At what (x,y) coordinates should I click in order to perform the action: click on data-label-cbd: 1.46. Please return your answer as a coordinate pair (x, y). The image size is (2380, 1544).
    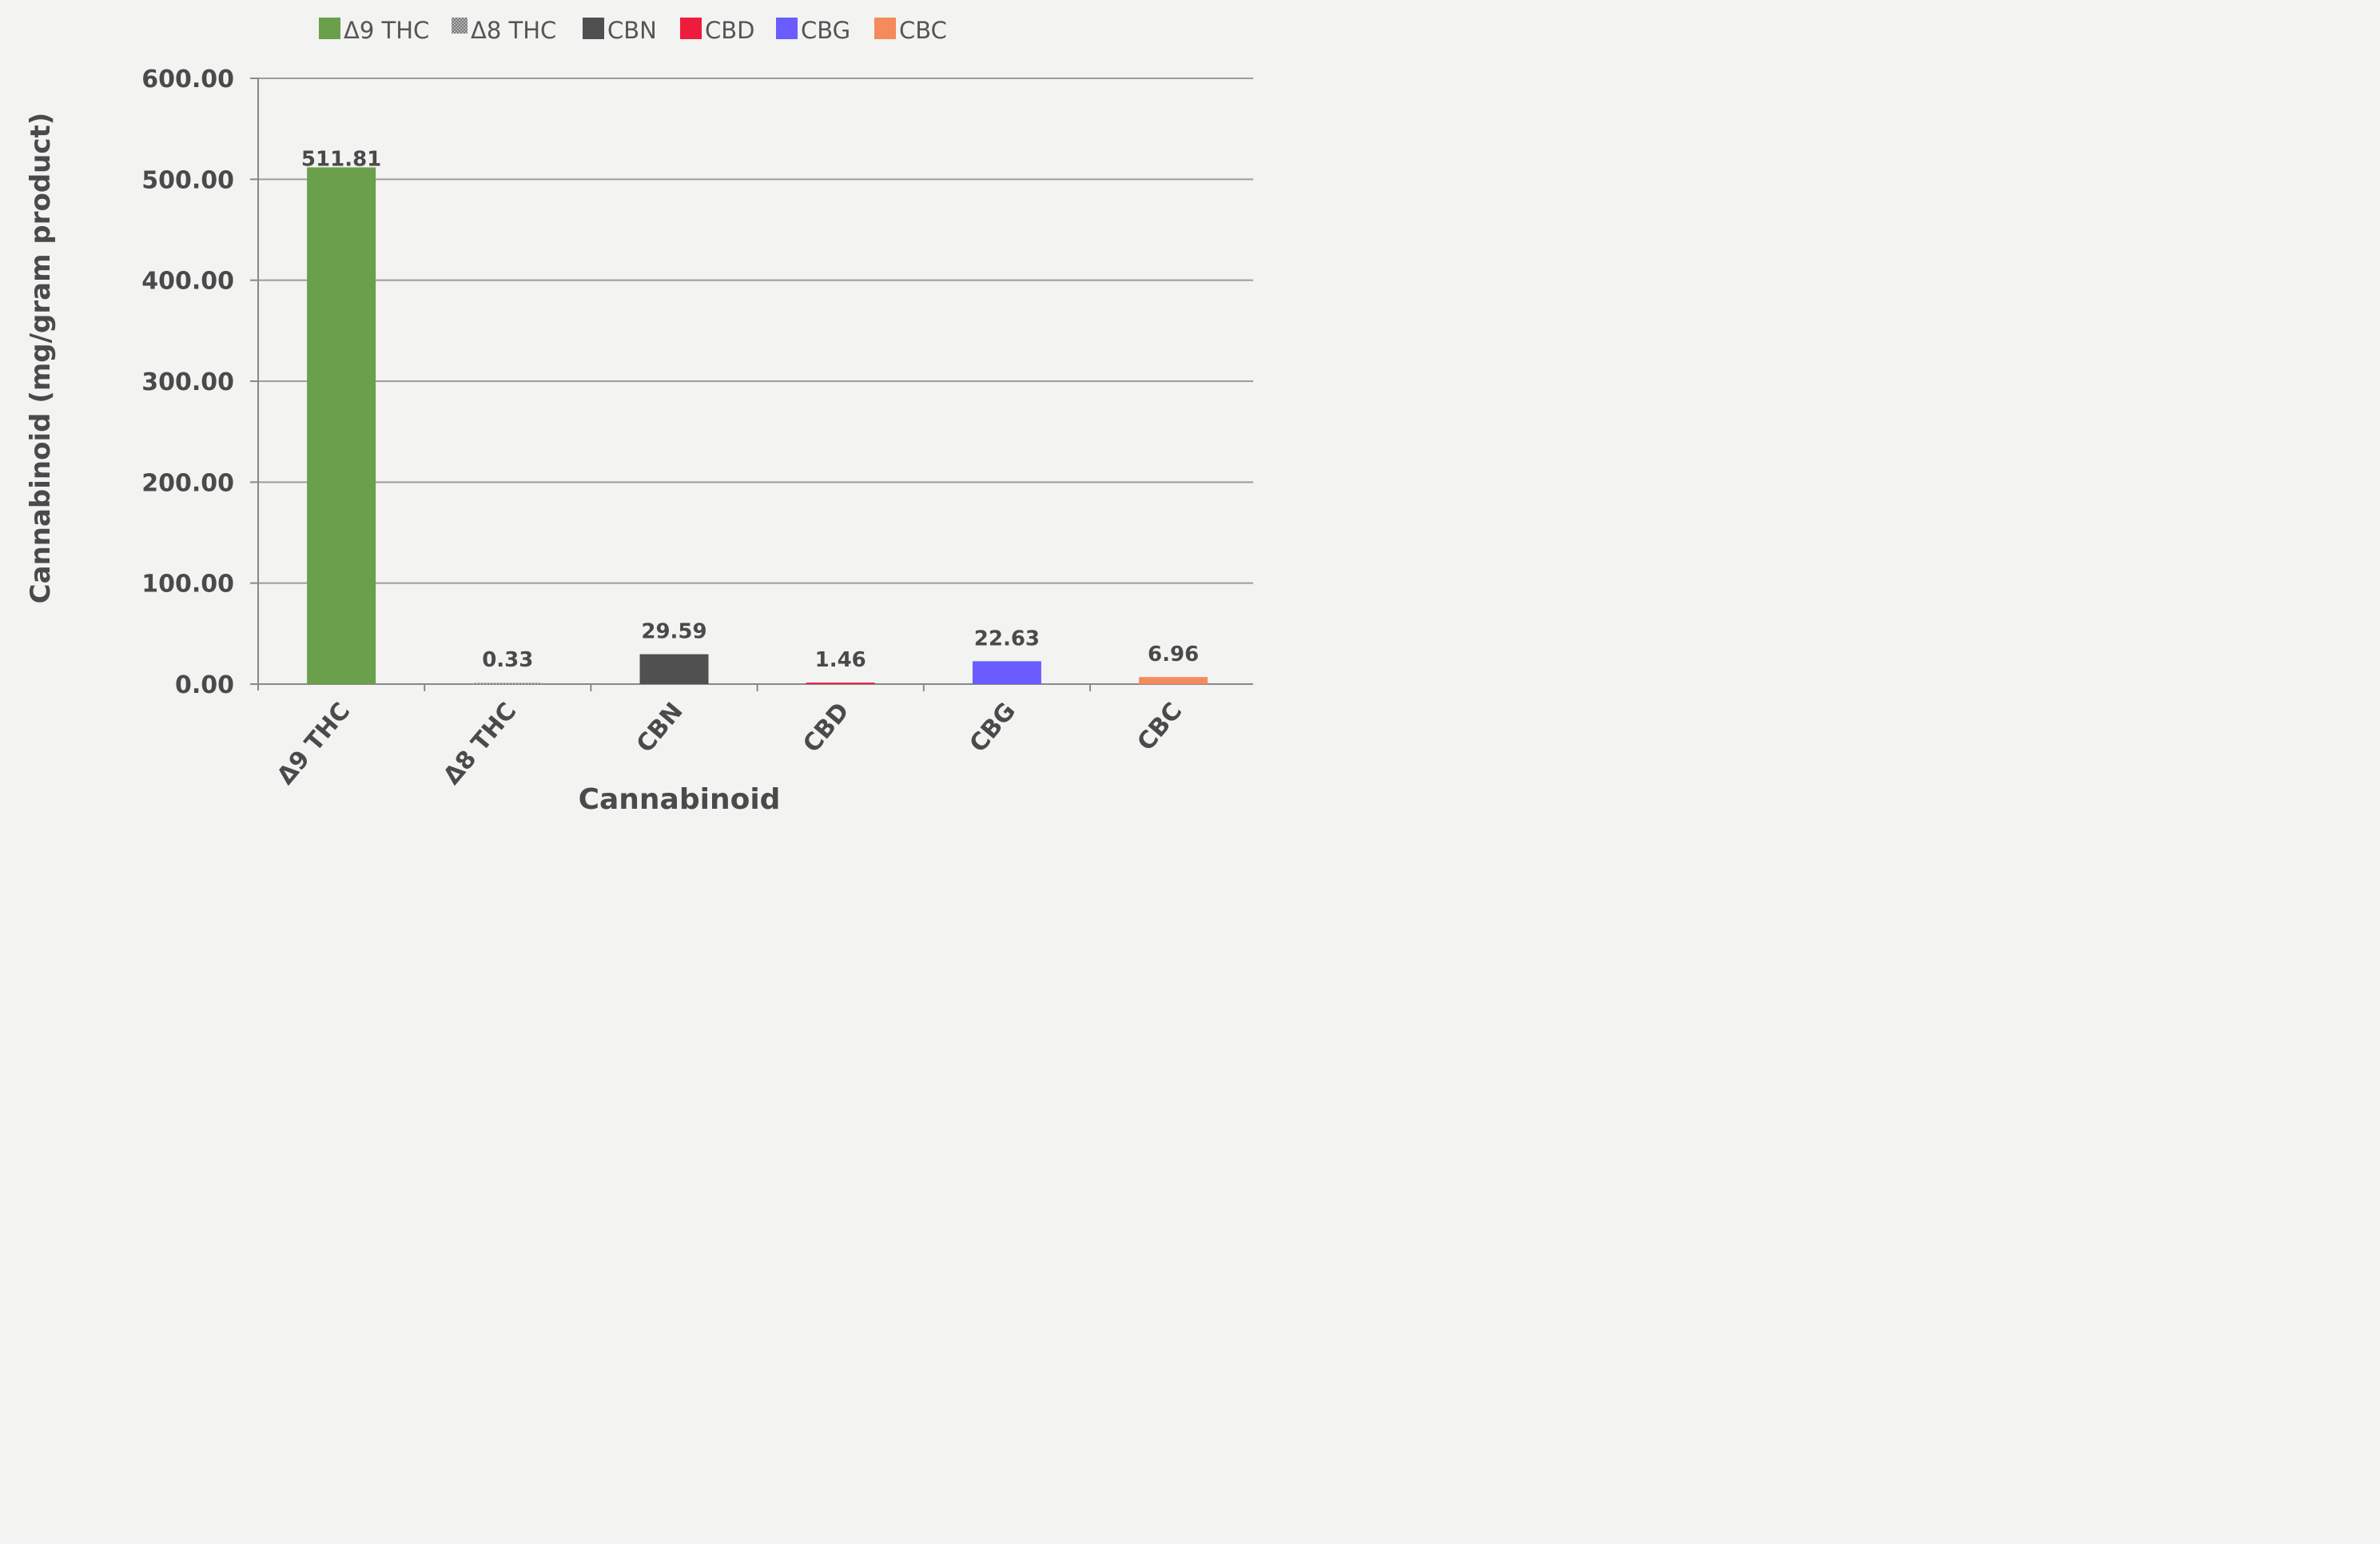
    Looking at the image, I should click on (840, 660).